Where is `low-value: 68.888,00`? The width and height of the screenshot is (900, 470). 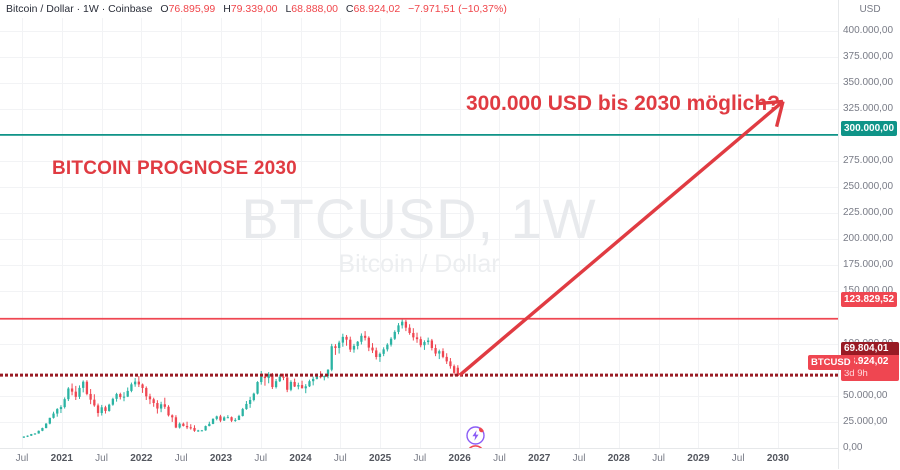
low-value: 68.888,00 is located at coordinates (314, 9).